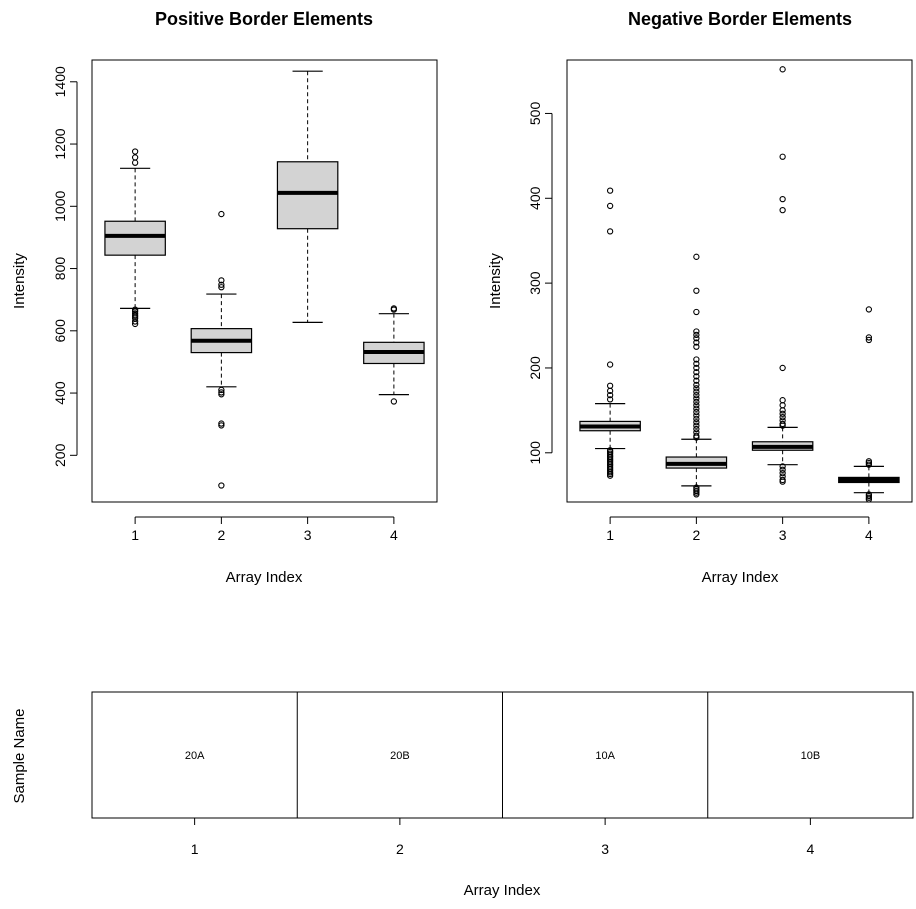  I want to click on positive-y-tick-label: 600, so click(60, 331).